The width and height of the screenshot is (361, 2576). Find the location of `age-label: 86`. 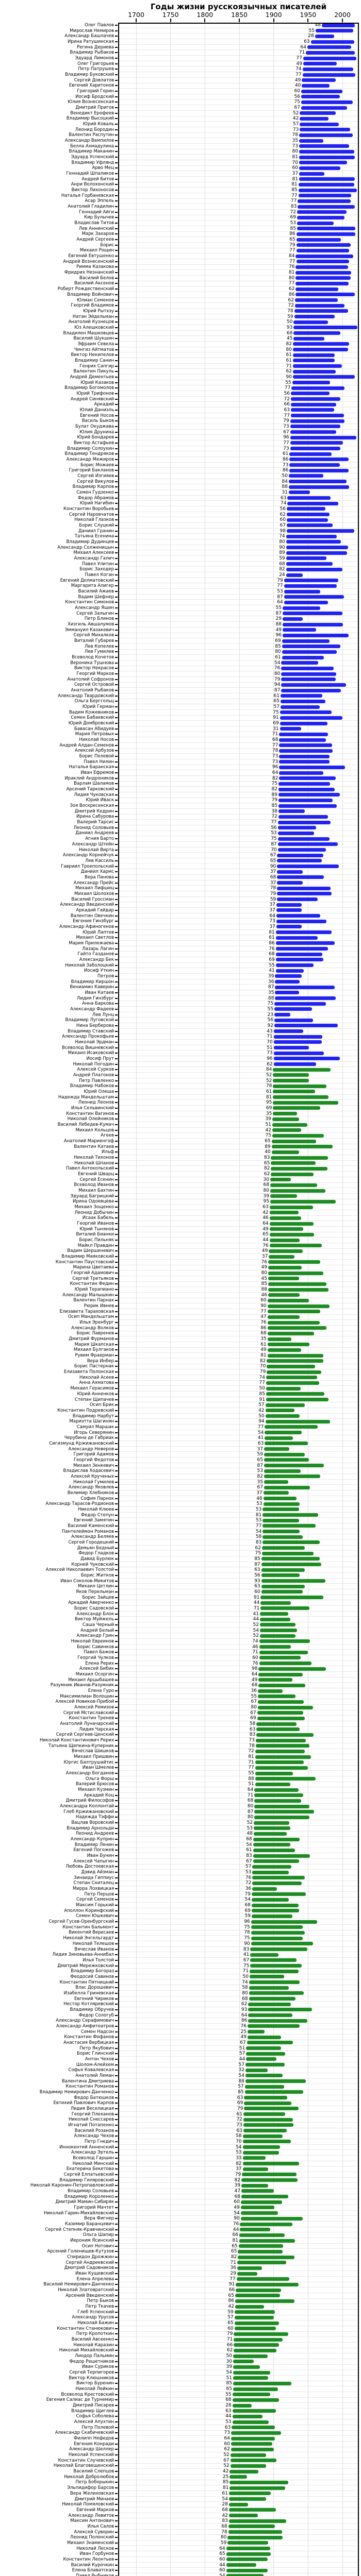

age-label: 86 is located at coordinates (244, 2021).